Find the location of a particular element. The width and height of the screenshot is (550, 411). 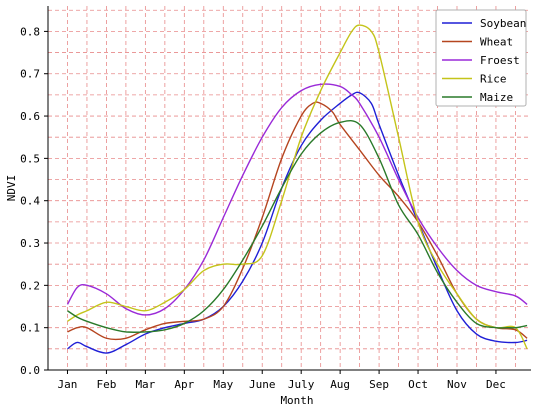

legend-label-rice: Rice is located at coordinates (493, 79).